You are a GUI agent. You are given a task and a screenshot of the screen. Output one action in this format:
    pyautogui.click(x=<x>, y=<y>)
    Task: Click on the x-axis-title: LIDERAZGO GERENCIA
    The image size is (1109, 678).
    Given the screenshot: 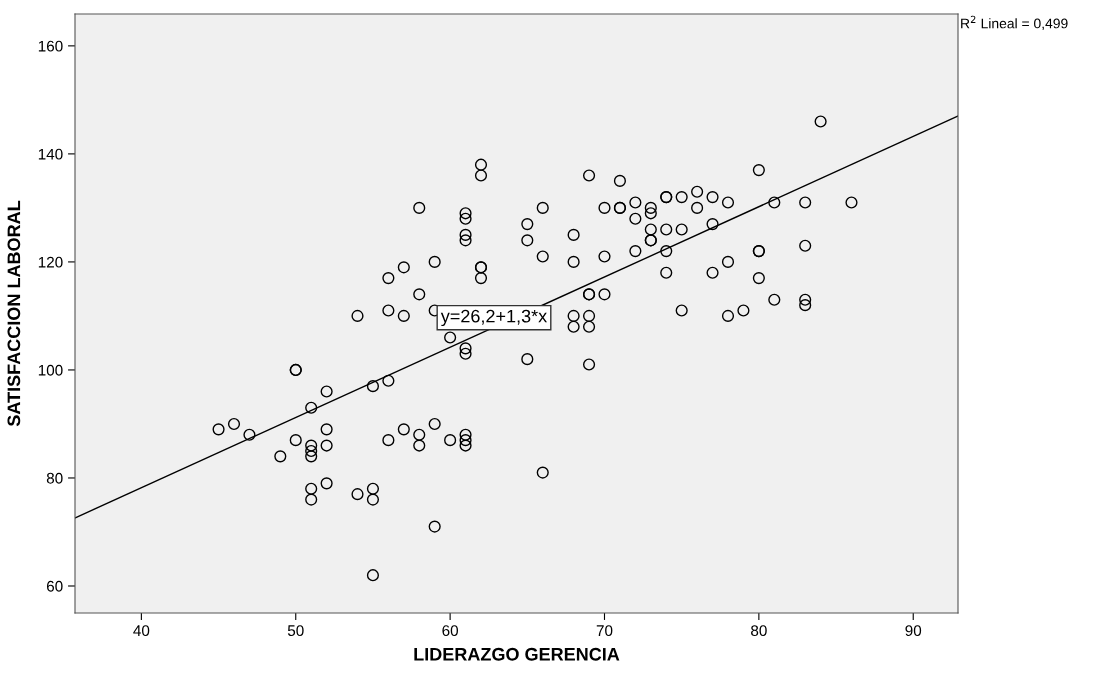 What is the action you would take?
    pyautogui.click(x=517, y=654)
    